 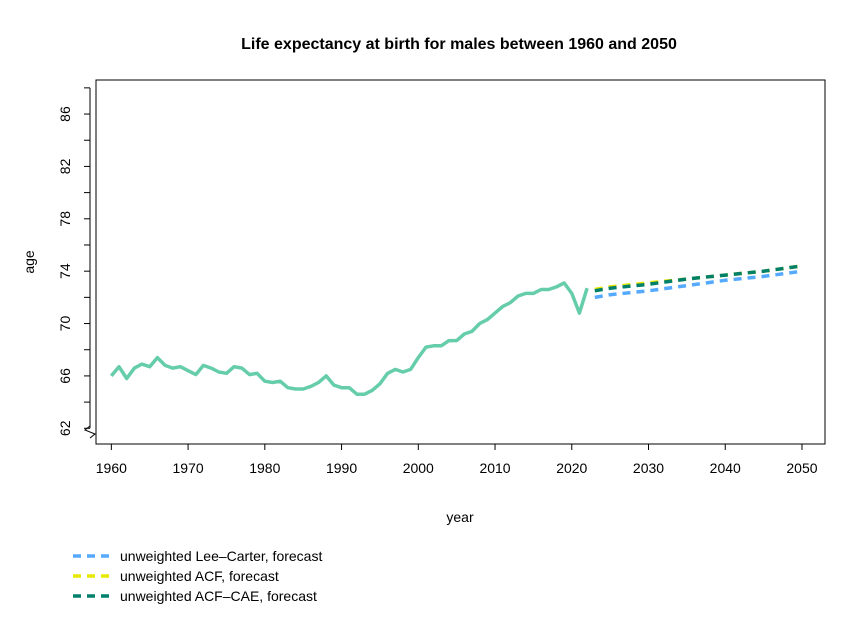 What do you see at coordinates (725, 468) in the screenshot?
I see `x-tick-label: 2040` at bounding box center [725, 468].